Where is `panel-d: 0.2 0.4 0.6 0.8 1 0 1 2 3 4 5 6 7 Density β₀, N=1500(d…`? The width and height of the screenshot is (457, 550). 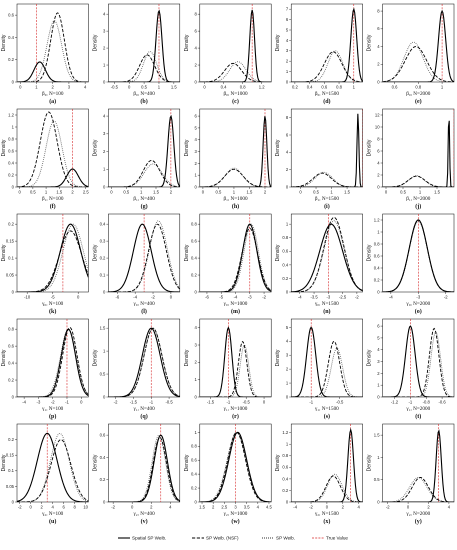 panel-d: 0.2 0.4 0.6 0.8 1 0 1 2 3 4 5 6 7 Density β₀, N=1500(d… is located at coordinates (319, 54).